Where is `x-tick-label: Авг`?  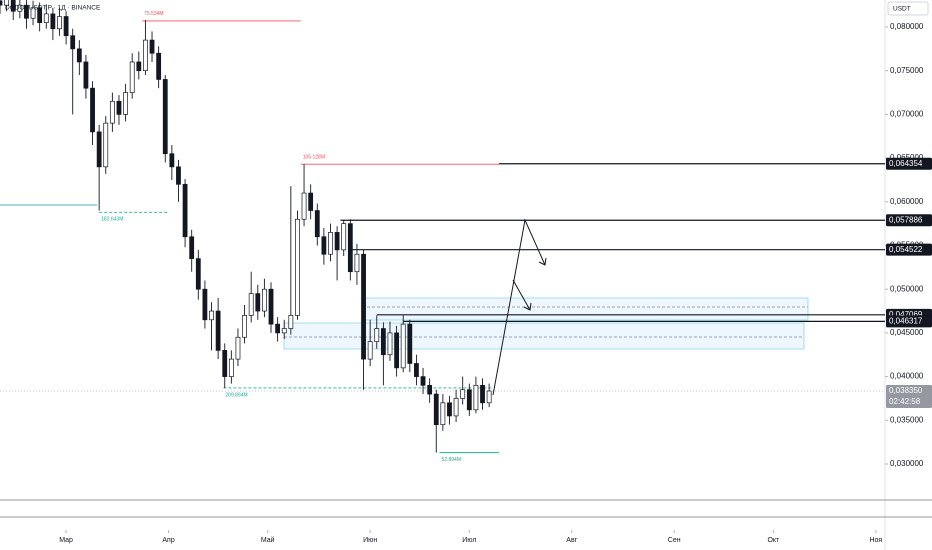 x-tick-label: Авг is located at coordinates (571, 540).